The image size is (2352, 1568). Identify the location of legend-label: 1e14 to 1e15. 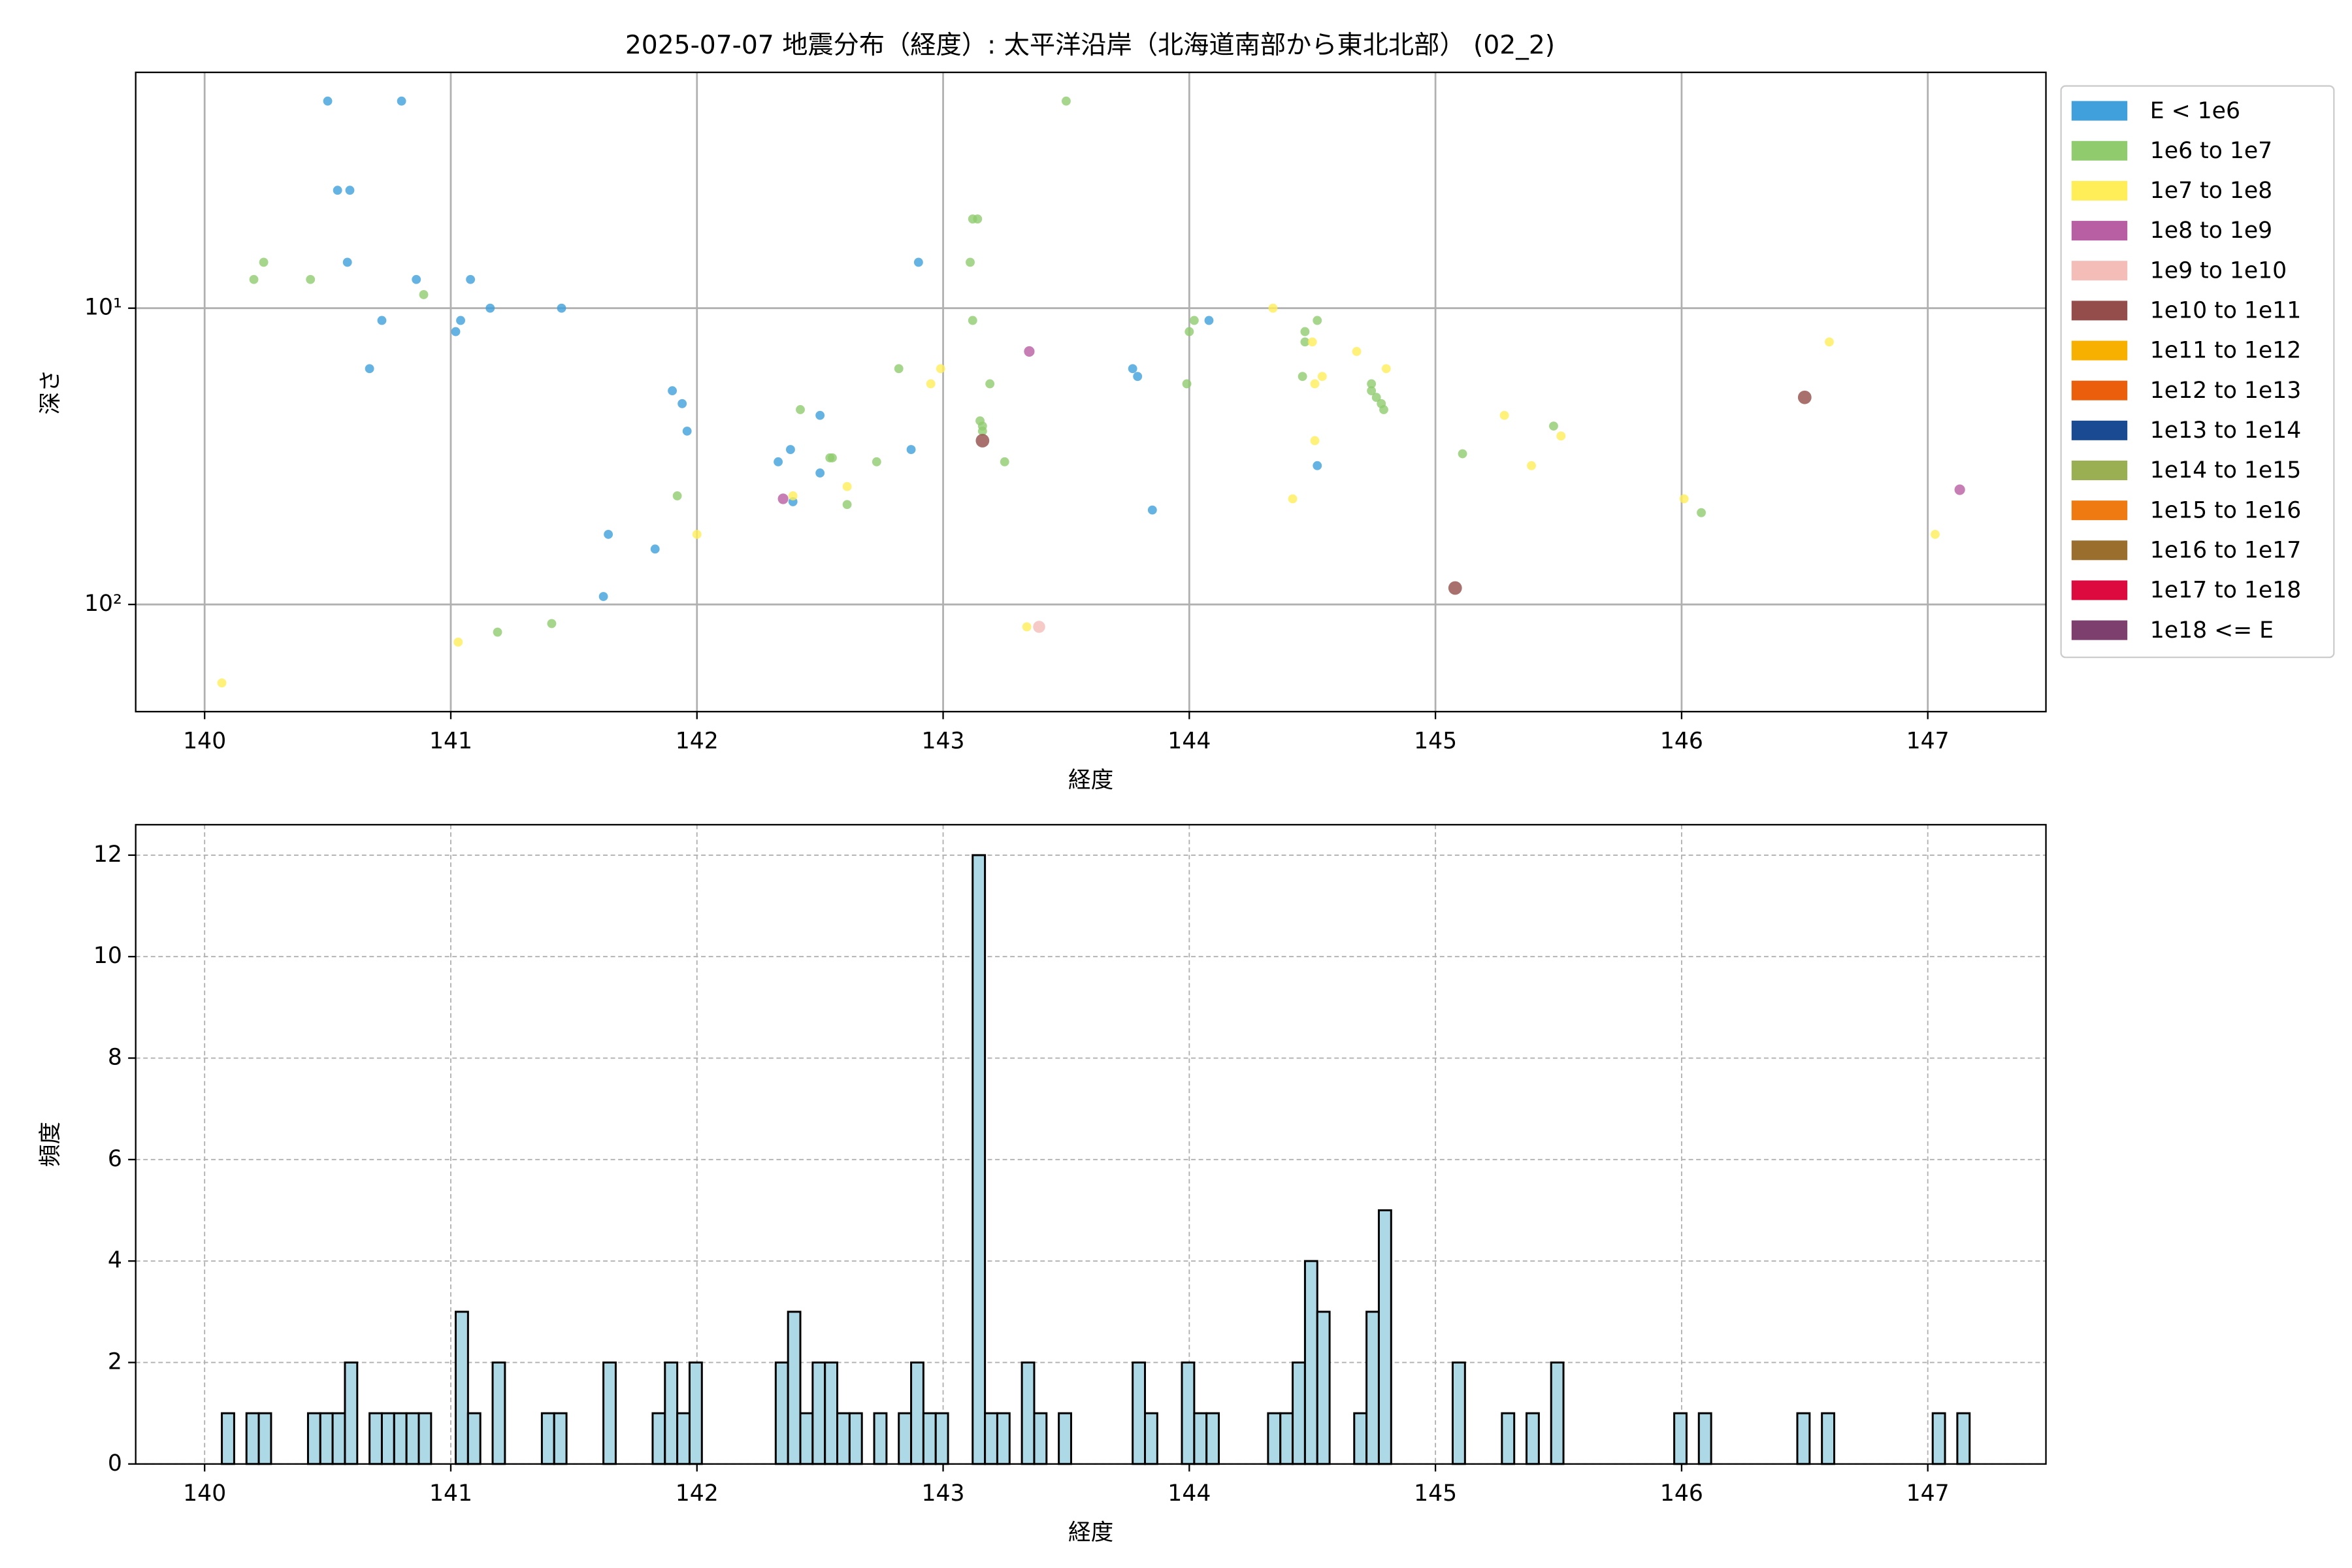
(2225, 470).